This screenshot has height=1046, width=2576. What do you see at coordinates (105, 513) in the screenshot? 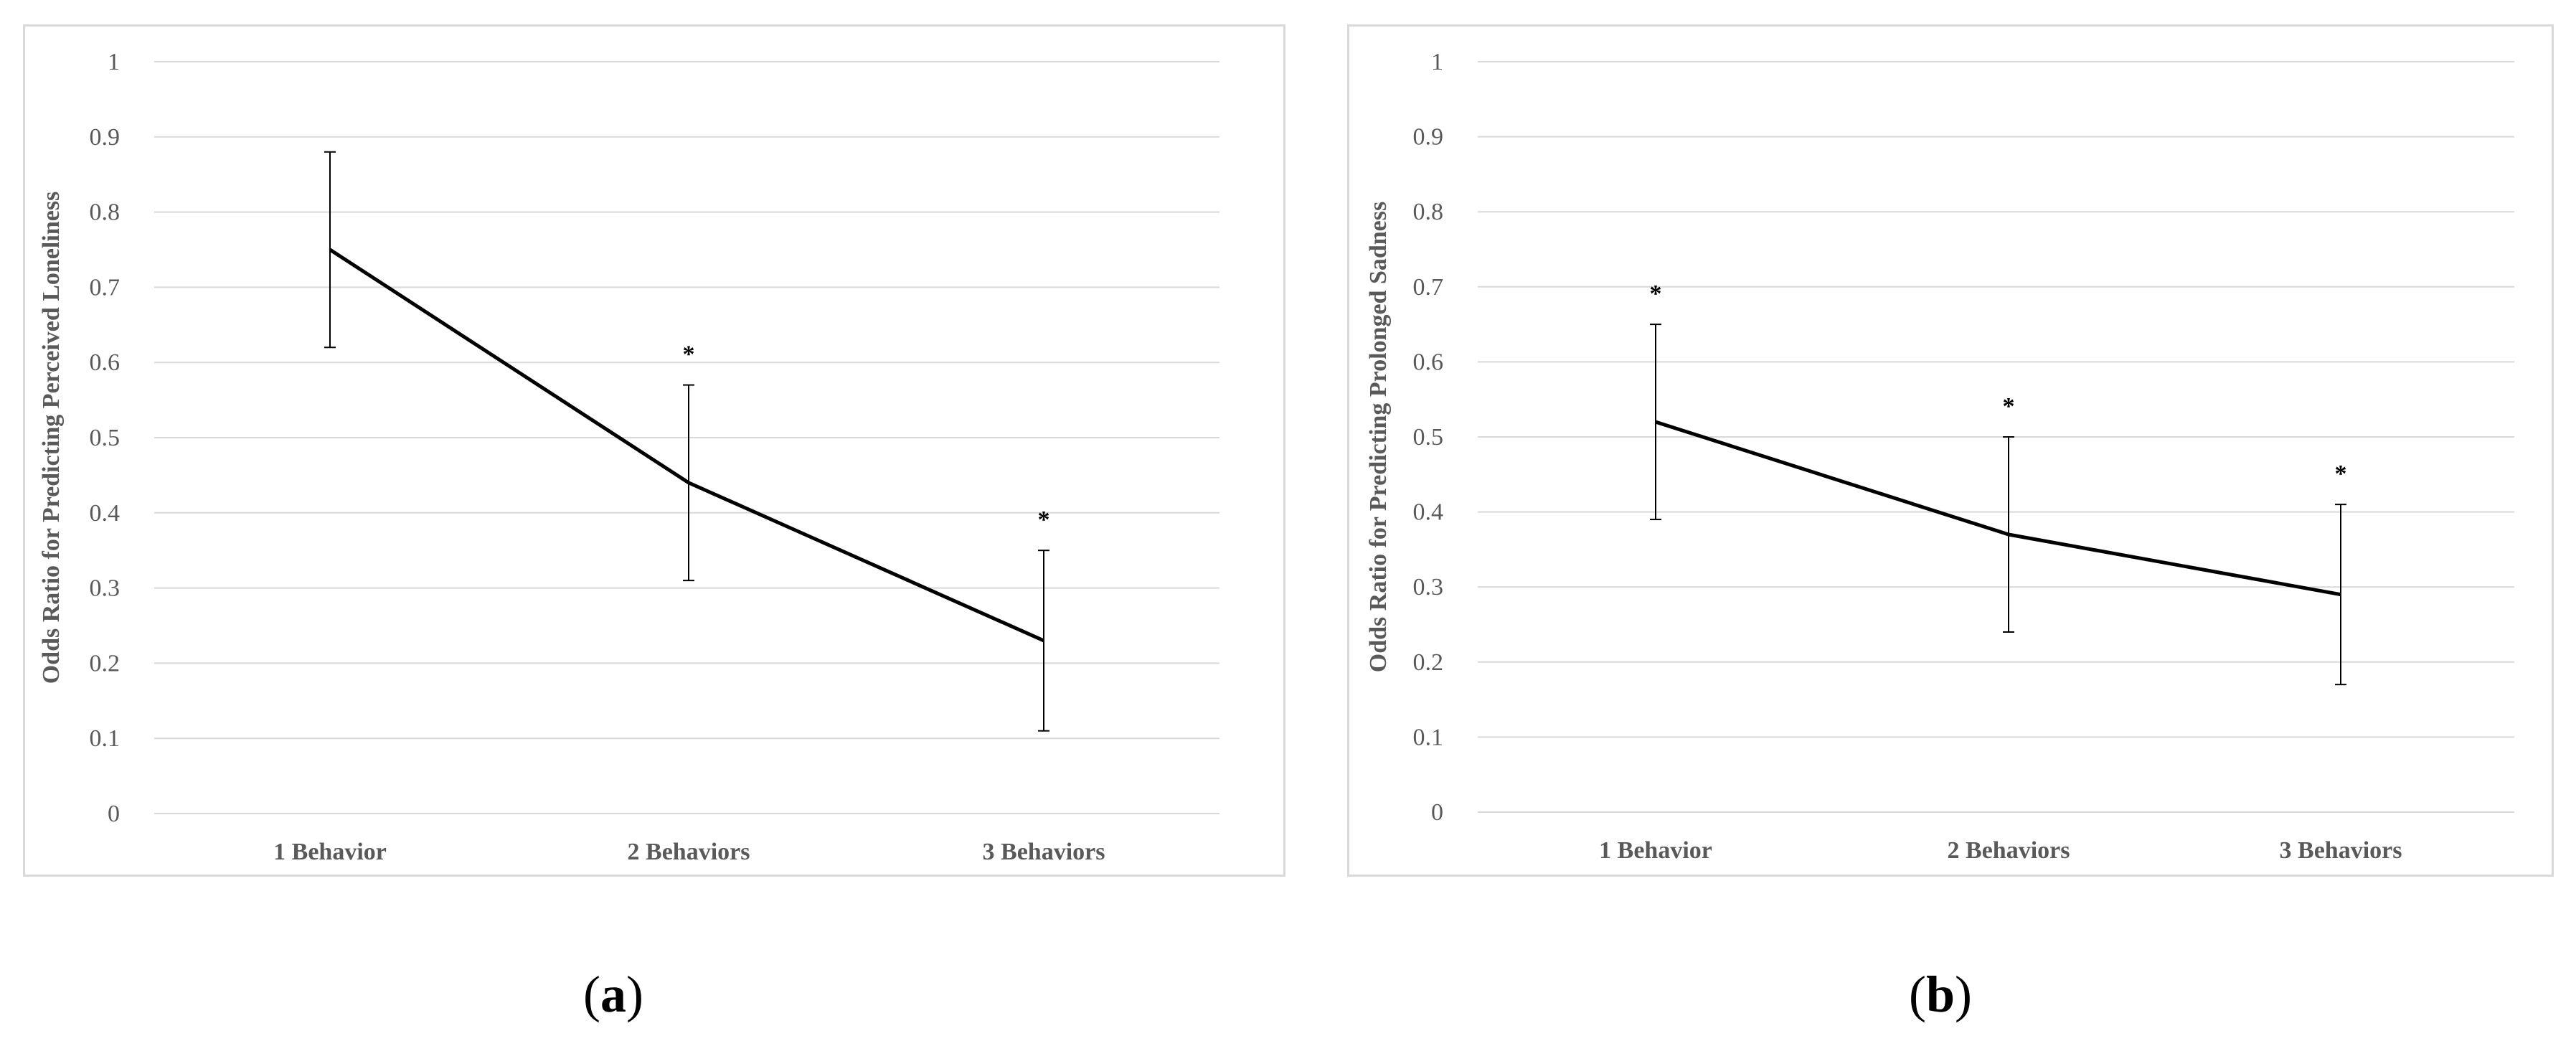
I see `panel-a-ytick-label: 0.4` at bounding box center [105, 513].